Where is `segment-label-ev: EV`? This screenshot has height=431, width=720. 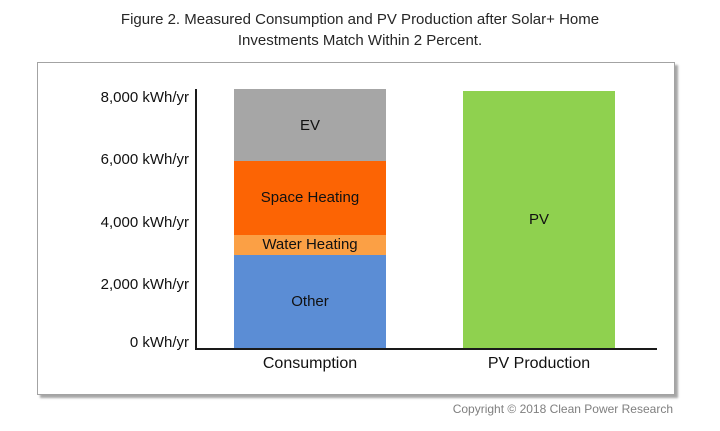 segment-label-ev: EV is located at coordinates (309, 125).